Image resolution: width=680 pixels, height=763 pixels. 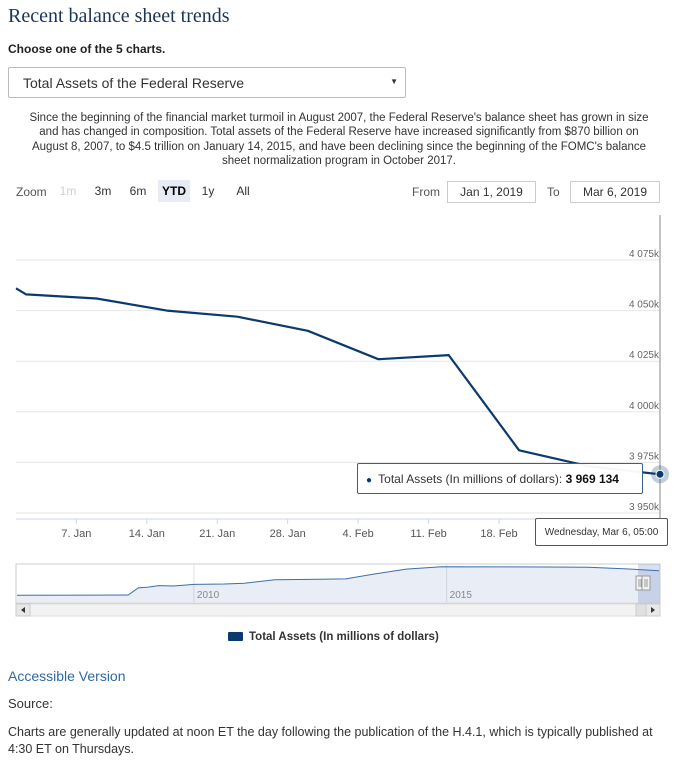 I want to click on from-date-input: Jan 1, 2019, so click(x=491, y=192).